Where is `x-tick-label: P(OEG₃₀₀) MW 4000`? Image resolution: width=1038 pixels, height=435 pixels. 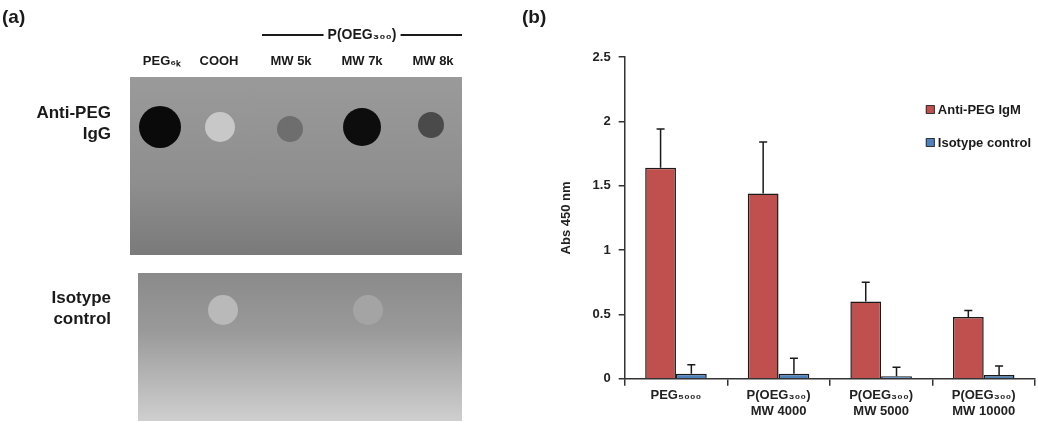 x-tick-label: P(OEG₃₀₀) MW 4000 is located at coordinates (778, 402).